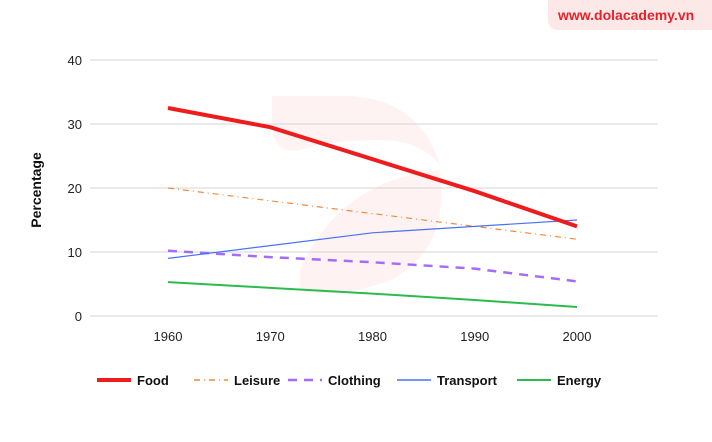  I want to click on legend-label: Transport, so click(467, 380).